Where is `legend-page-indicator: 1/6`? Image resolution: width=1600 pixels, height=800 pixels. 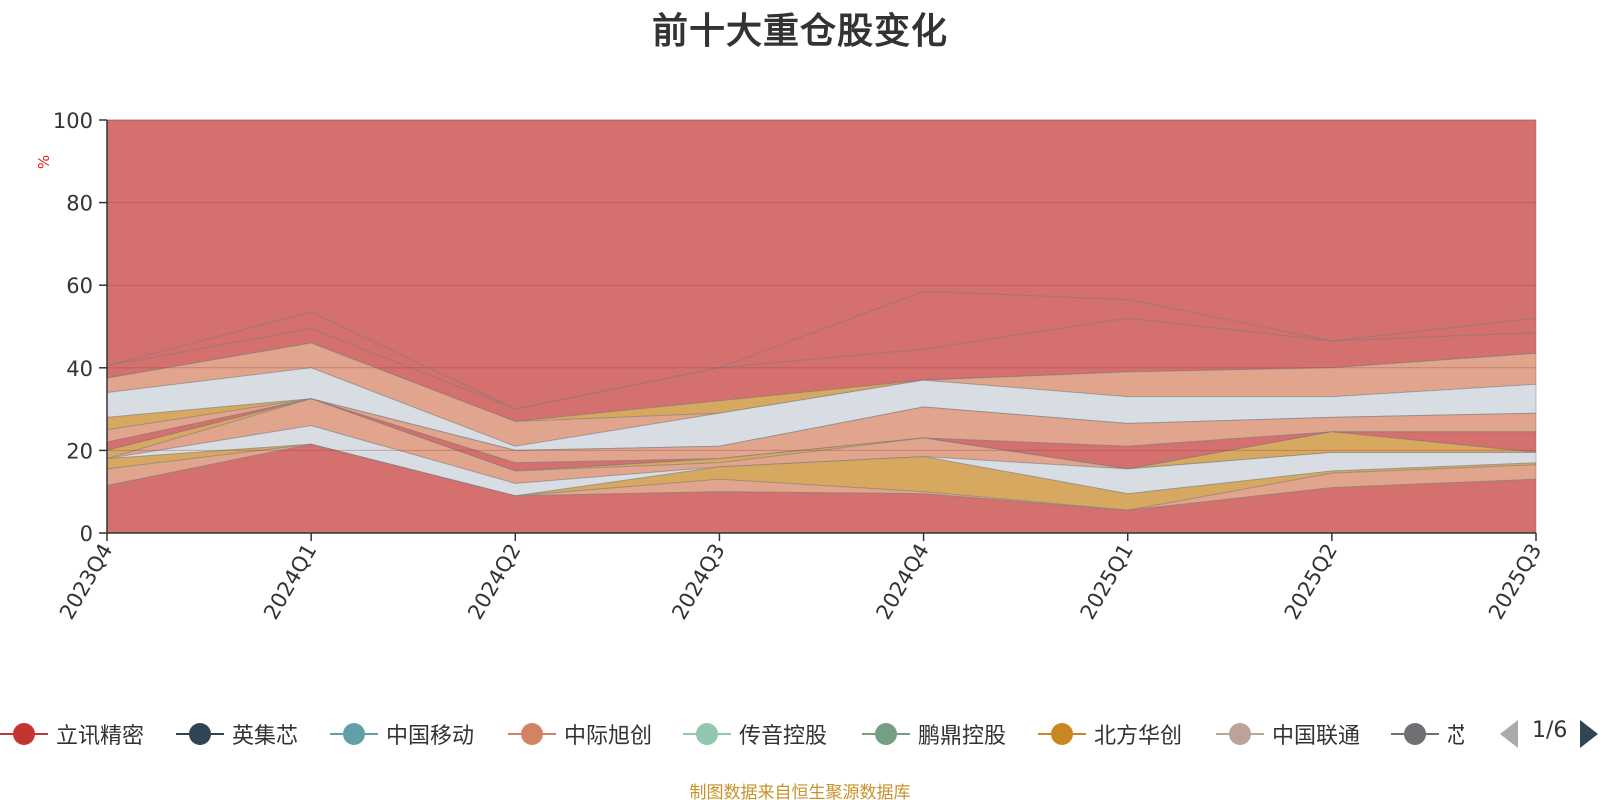
legend-page-indicator: 1/6 is located at coordinates (1550, 730).